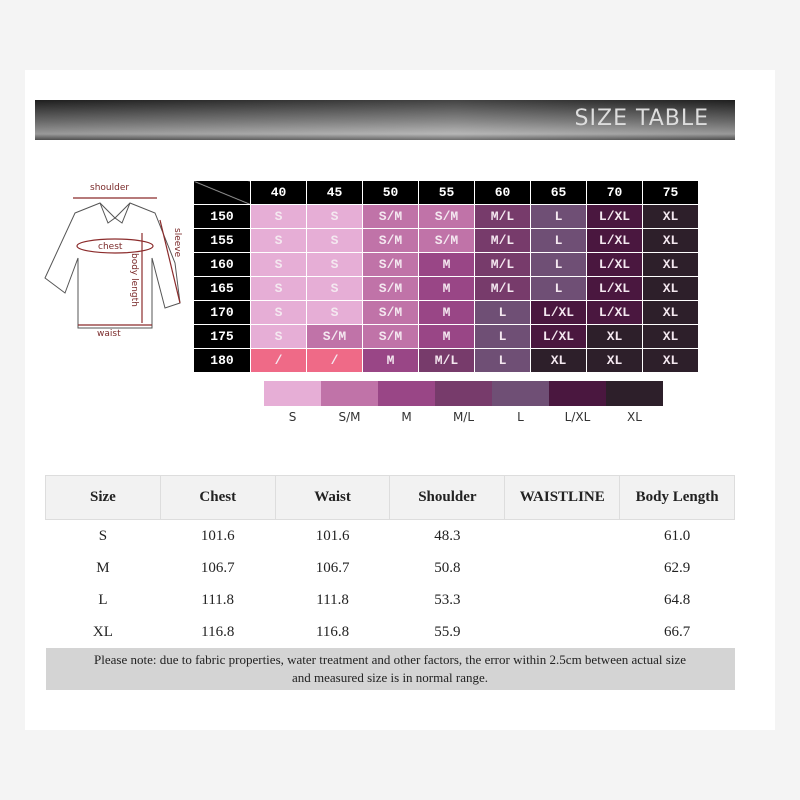 This screenshot has width=800, height=800. I want to click on weight-column-header: 45, so click(334, 192).